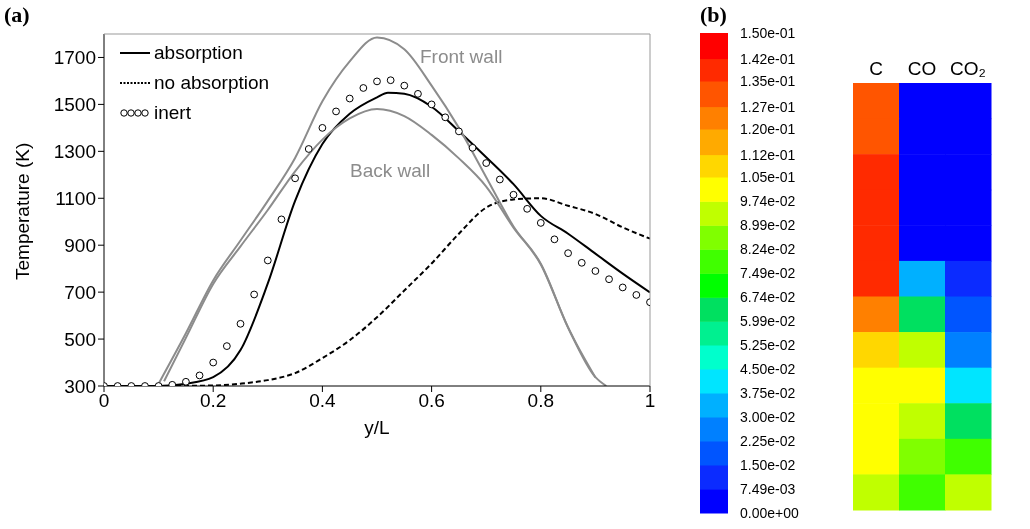  Describe the element at coordinates (768, 249) in the screenshot. I see `color-bar-label: 8.24e-02` at that location.